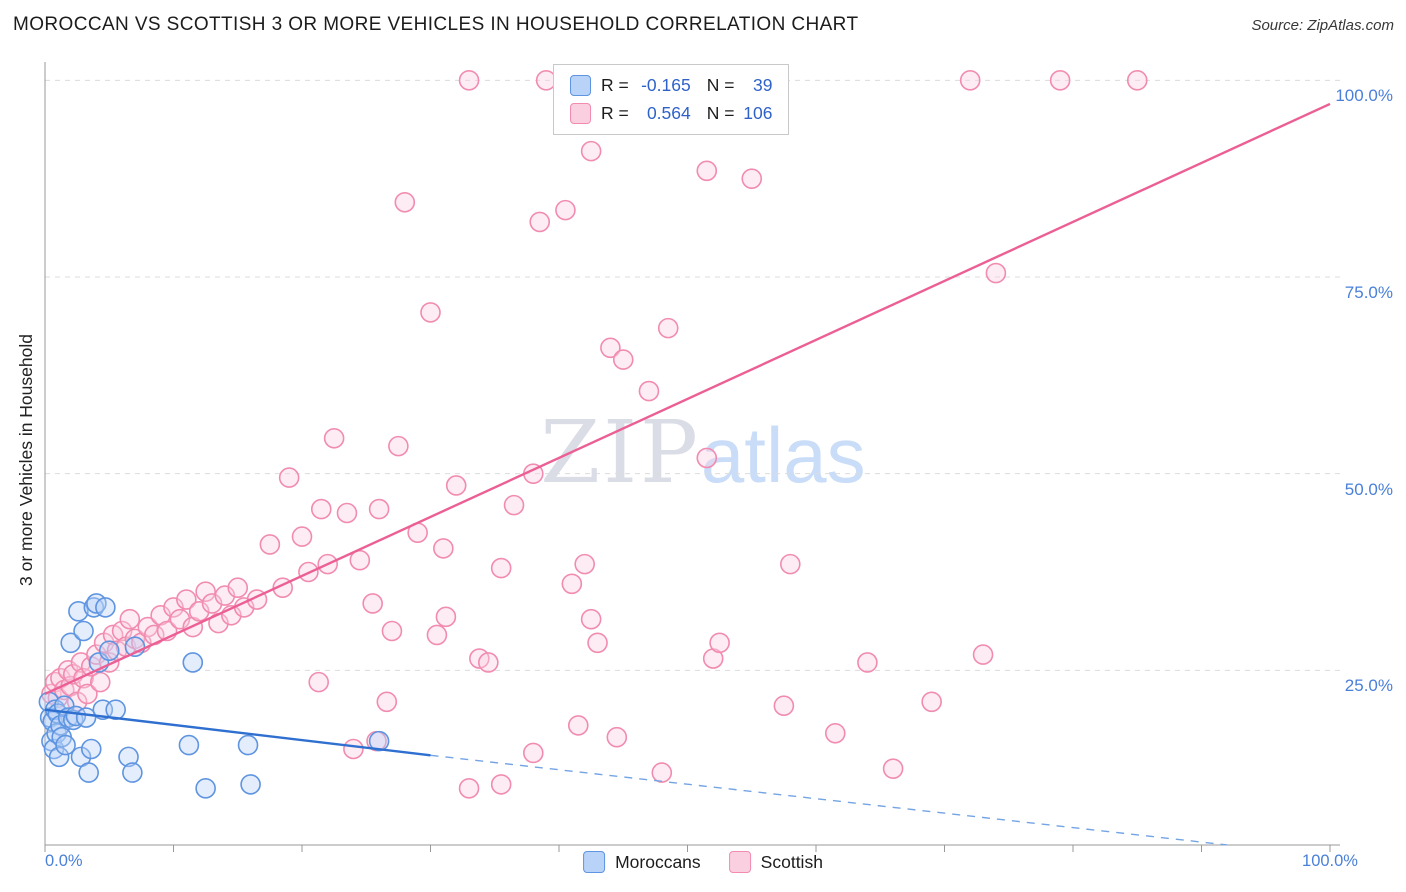 The image size is (1406, 892). Describe the element at coordinates (1368, 292) in the screenshot. I see `y-tick-75: 75.0%` at that location.